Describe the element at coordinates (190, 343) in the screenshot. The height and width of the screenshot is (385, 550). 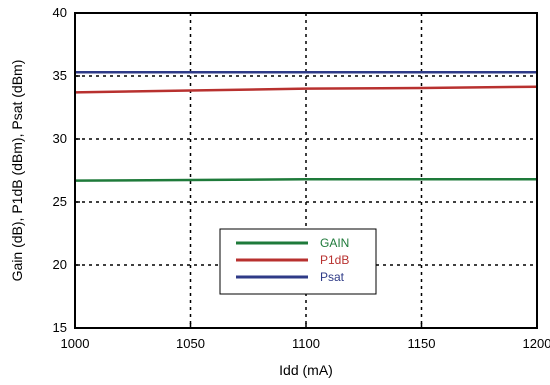
I see `x-tick-label: 1050` at that location.